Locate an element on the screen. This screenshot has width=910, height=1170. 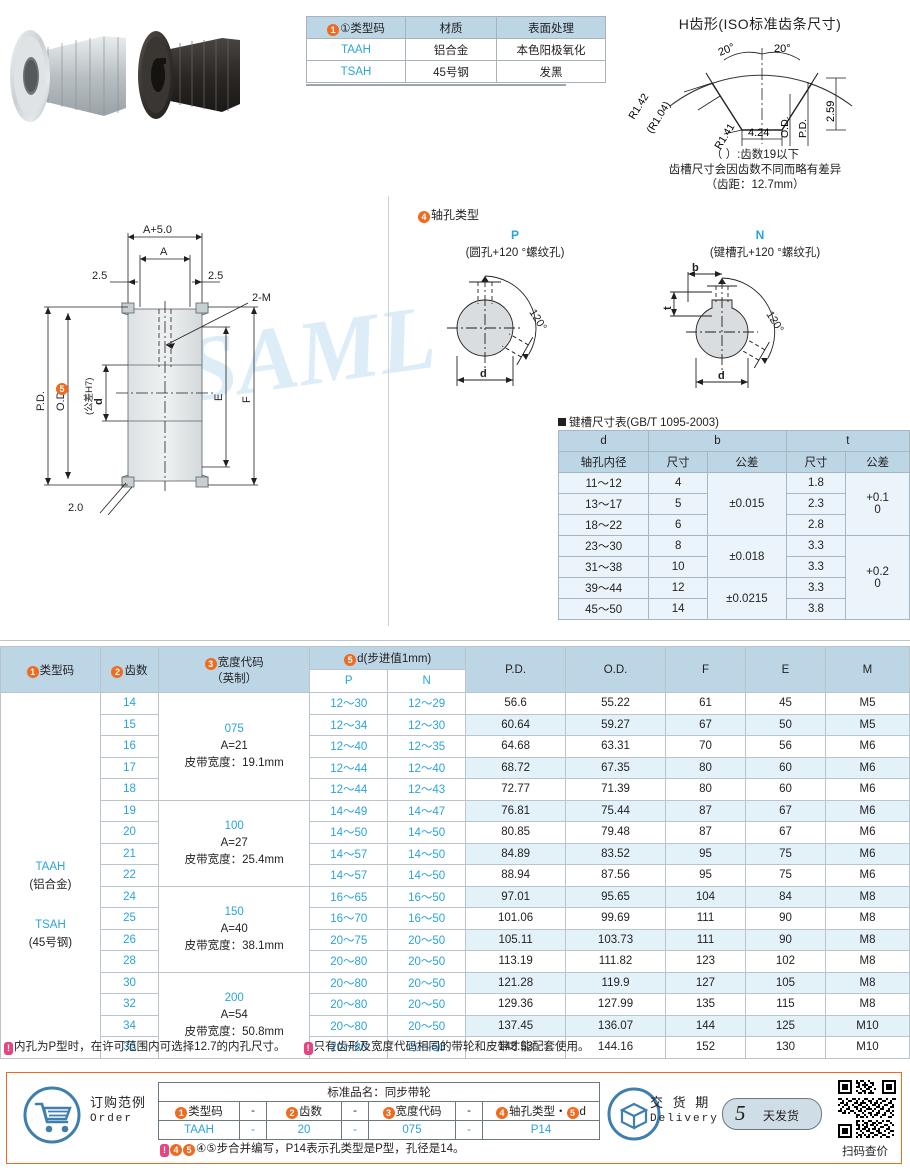
badge-3: 3 is located at coordinates (210, 663).